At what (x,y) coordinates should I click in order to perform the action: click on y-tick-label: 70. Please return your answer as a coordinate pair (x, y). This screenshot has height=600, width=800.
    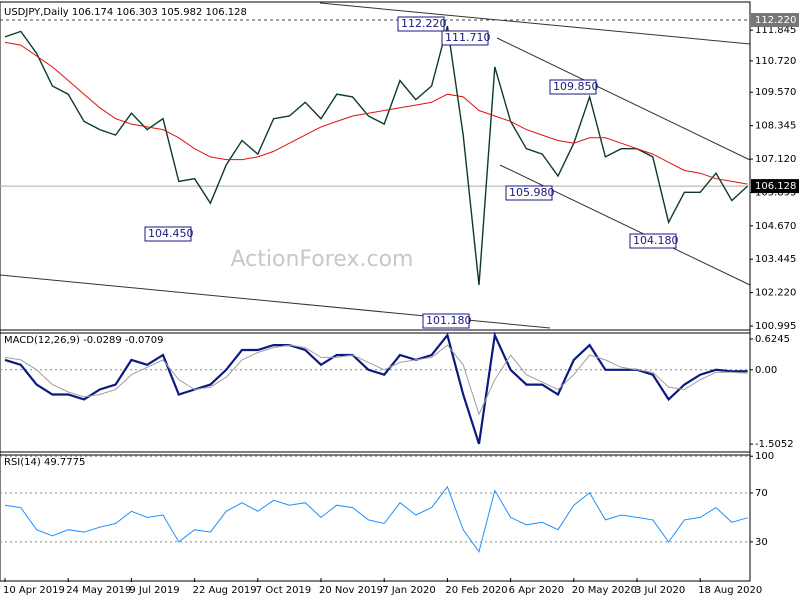
    Looking at the image, I should click on (761, 493).